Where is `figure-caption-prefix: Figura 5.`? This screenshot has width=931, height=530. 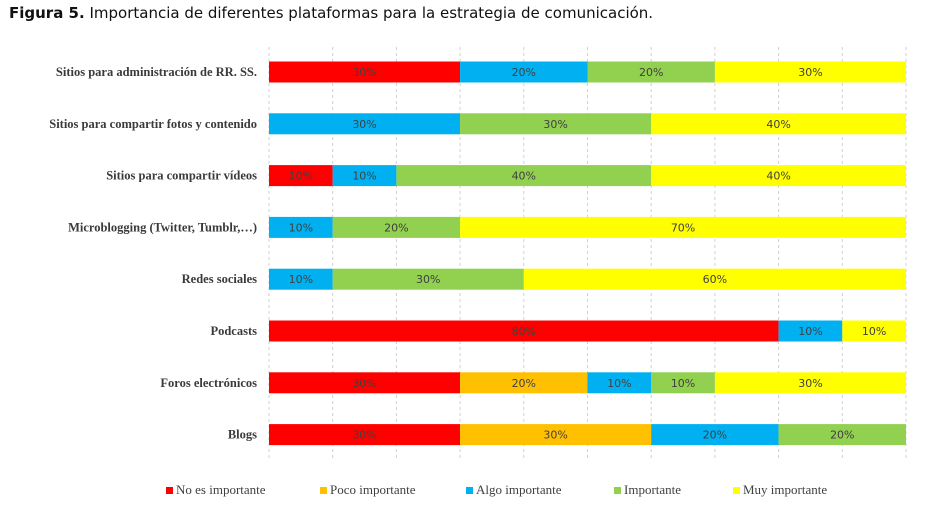
figure-caption-prefix: Figura 5. is located at coordinates (47, 13).